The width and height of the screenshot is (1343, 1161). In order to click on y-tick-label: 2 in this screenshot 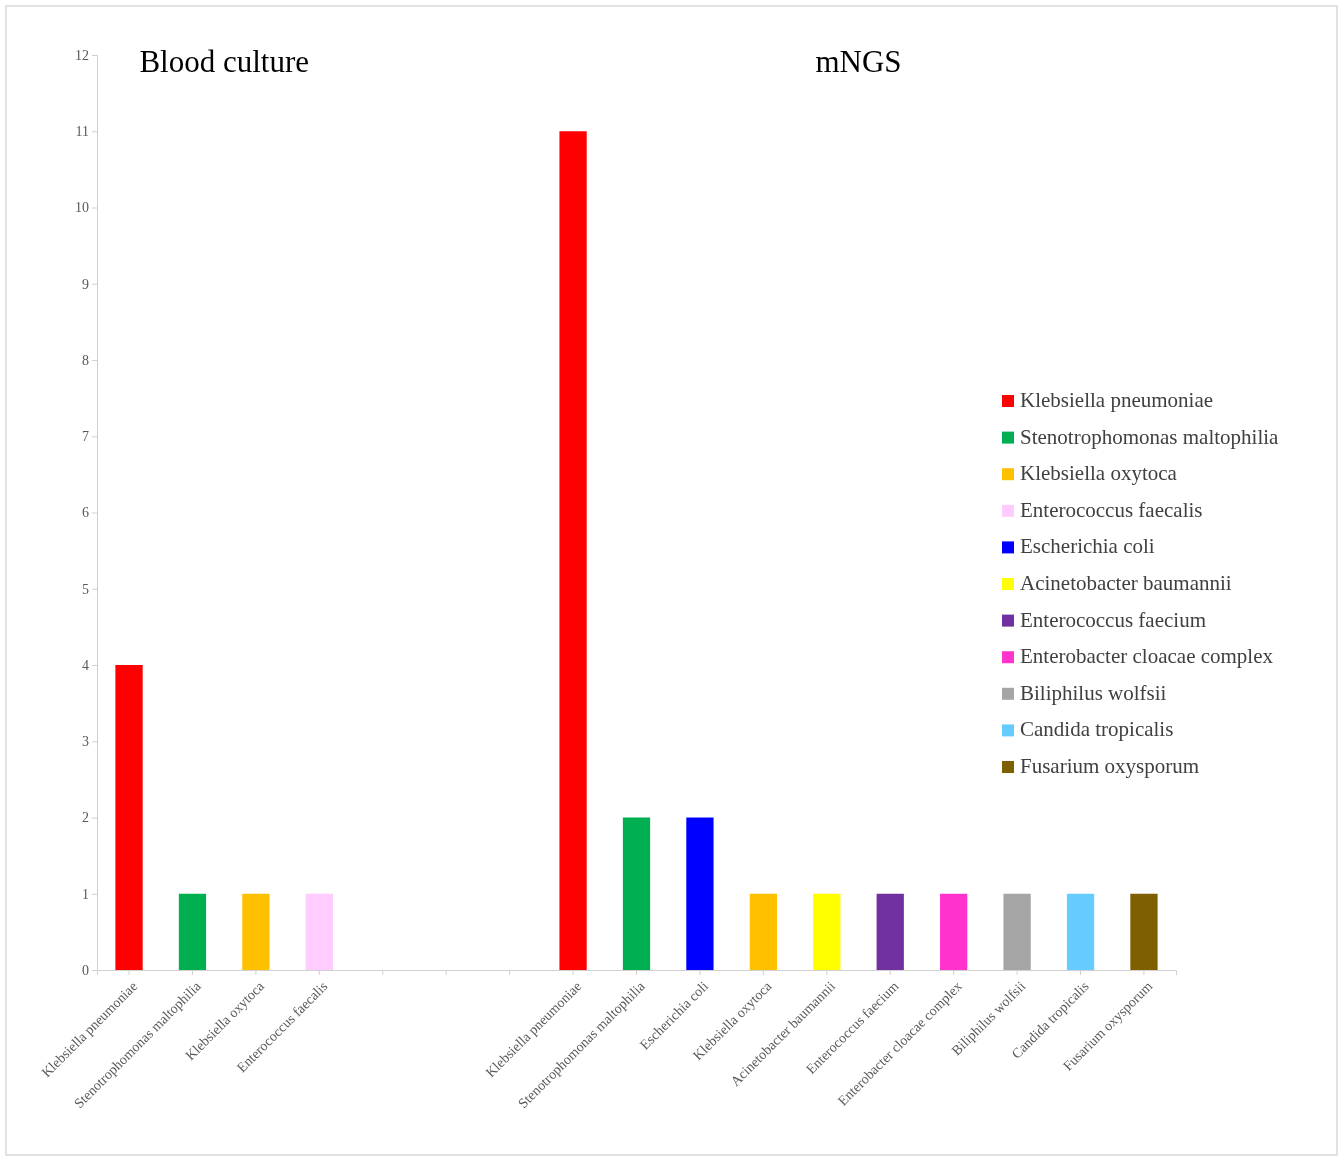, I will do `click(85, 818)`.